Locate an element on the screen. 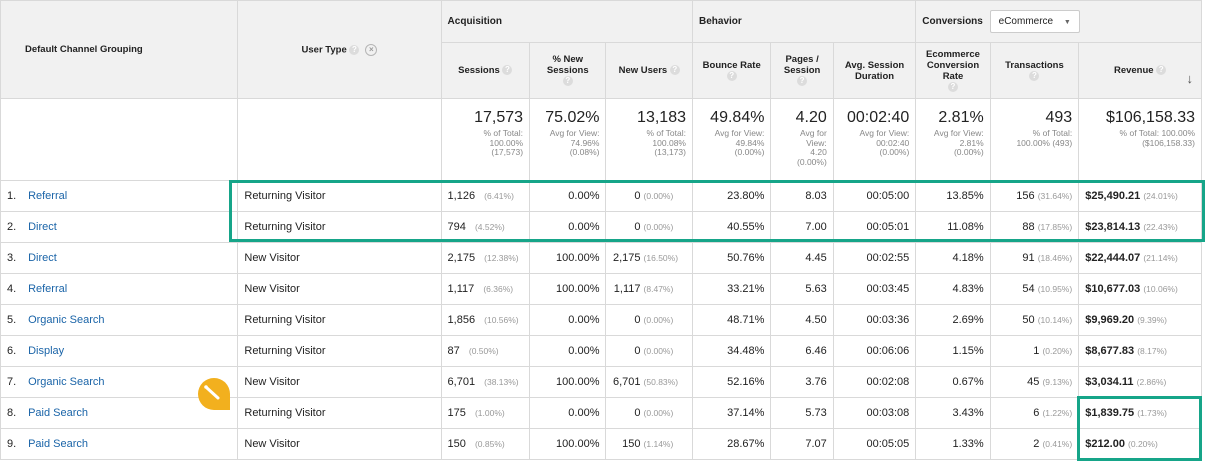  channel-cell: 5. Organic Search is located at coordinates (119, 320).